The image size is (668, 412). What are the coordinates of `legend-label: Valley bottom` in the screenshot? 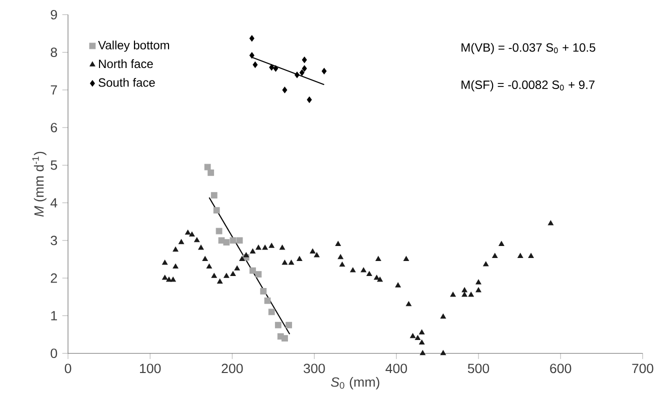 It's located at (134, 46).